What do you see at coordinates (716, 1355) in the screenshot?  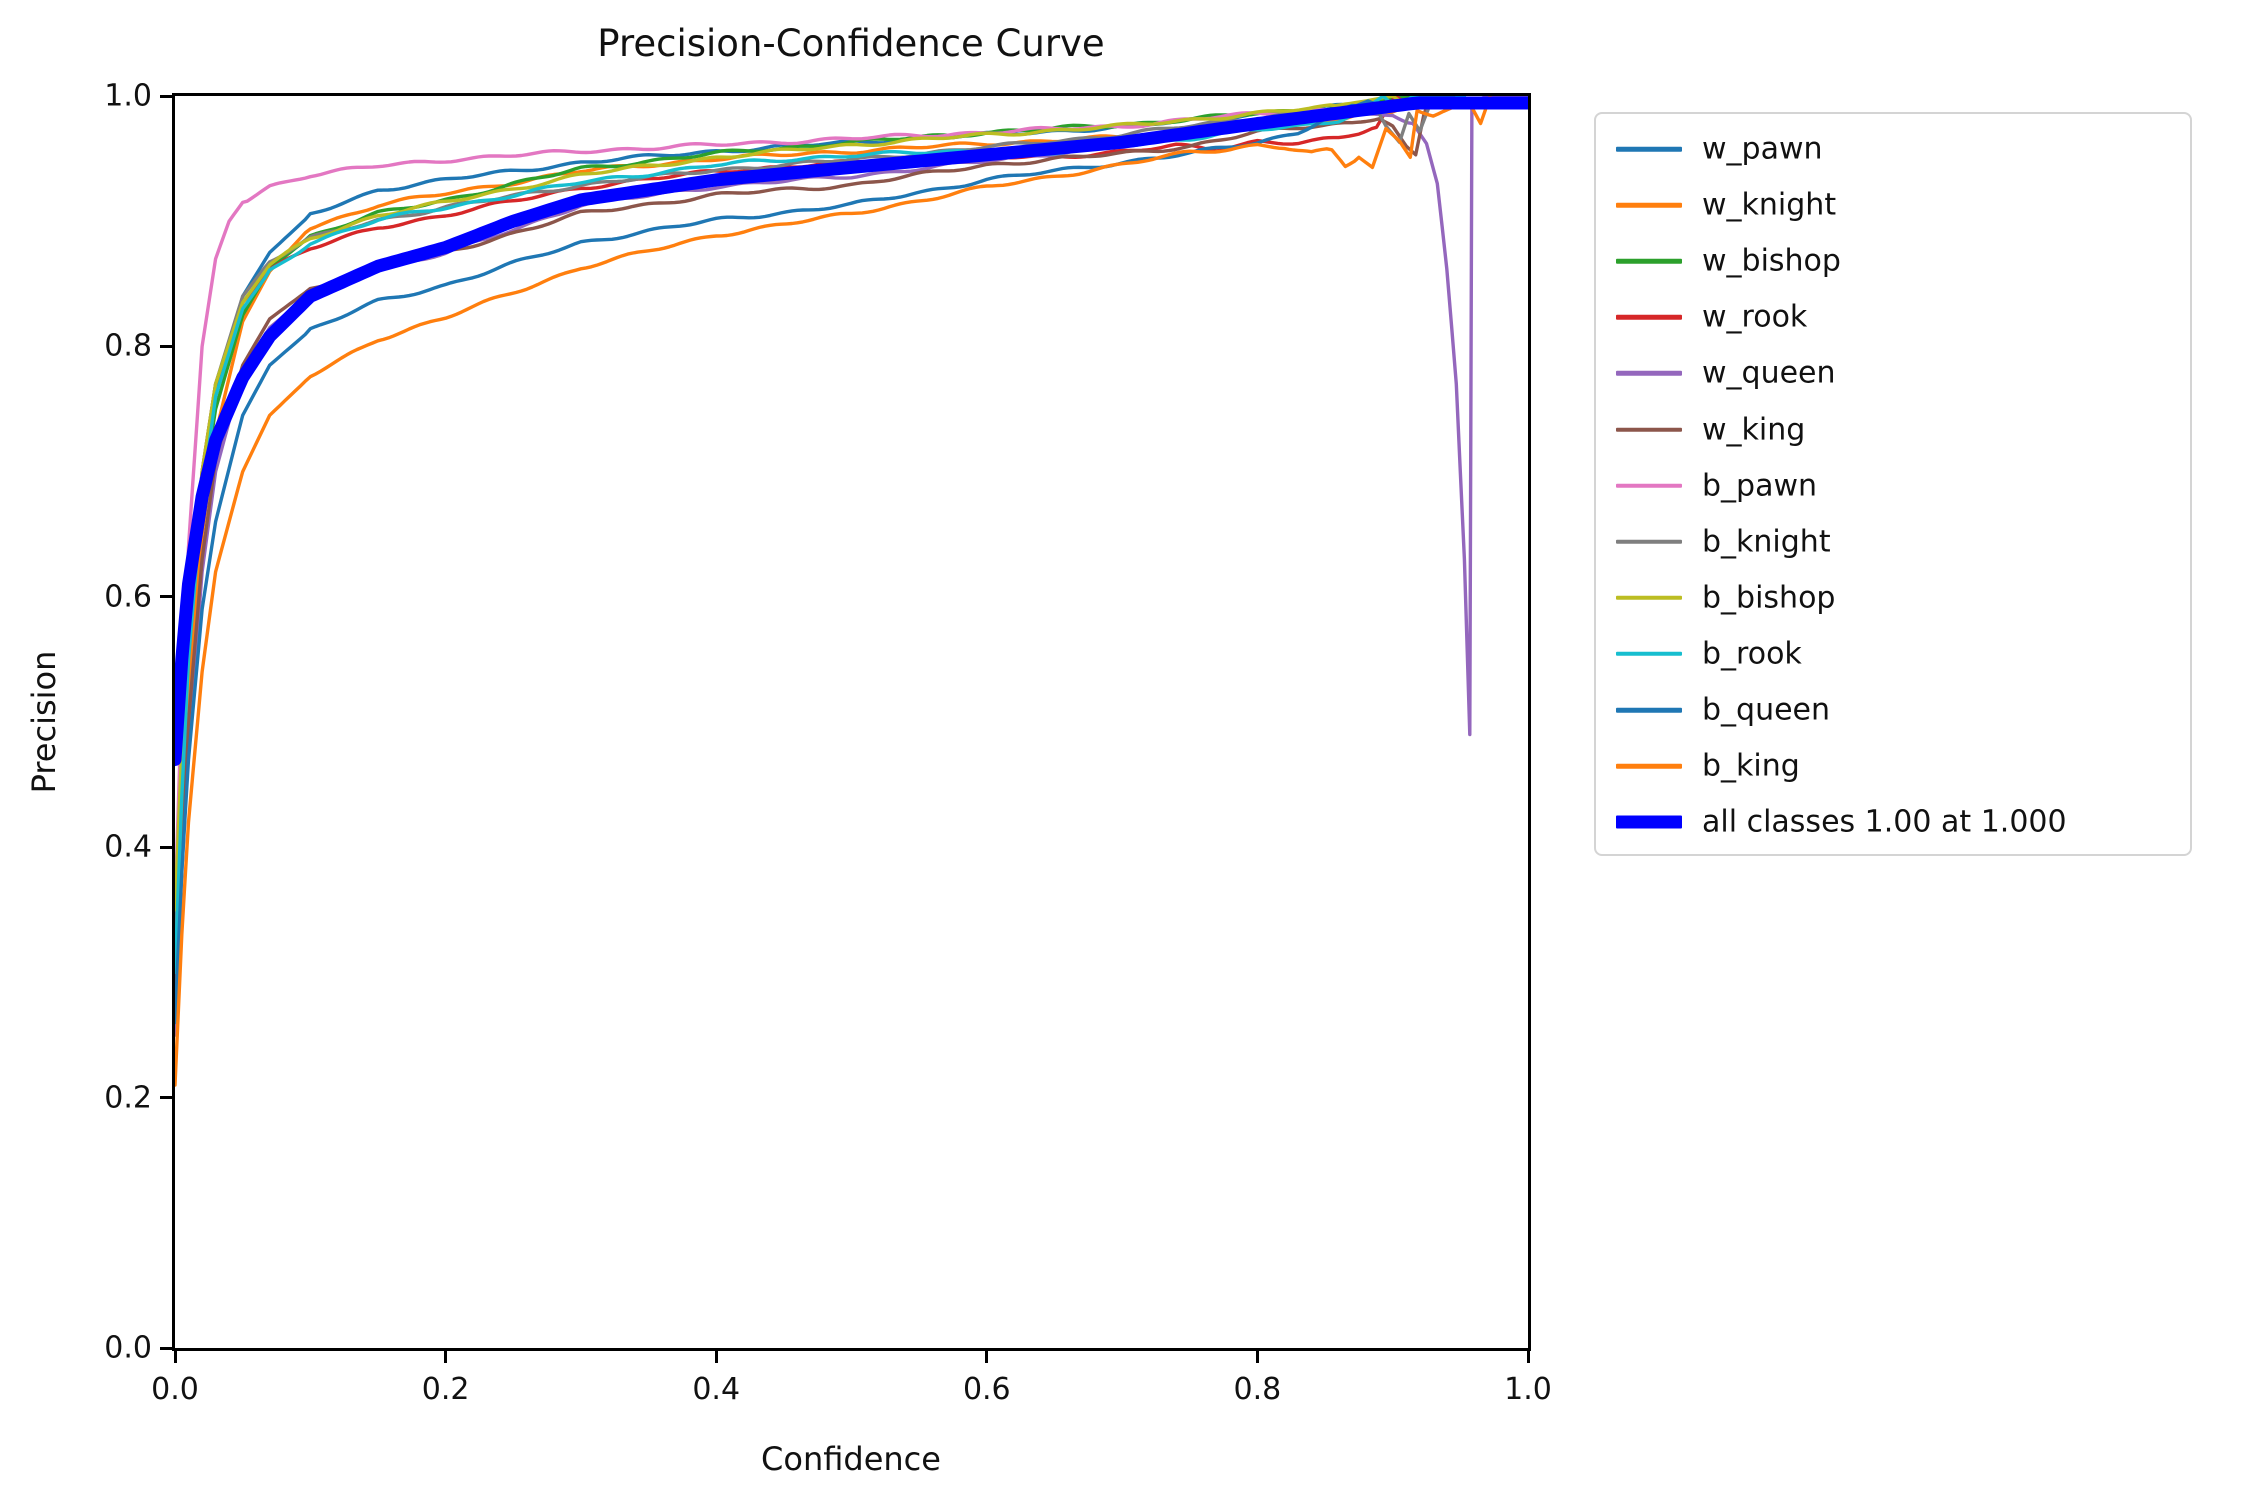 I see `x-tick-mark-0.4` at bounding box center [716, 1355].